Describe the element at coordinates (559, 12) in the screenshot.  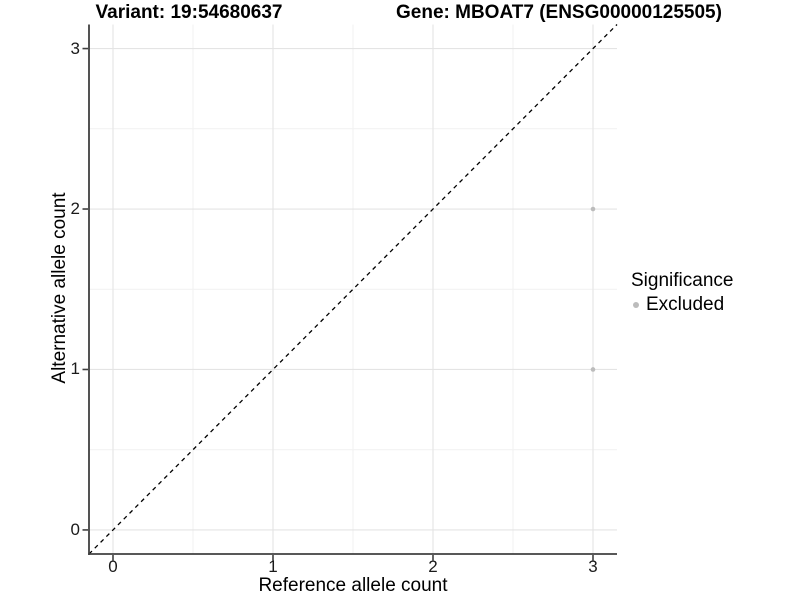
I see `plot-title-gene: Gene: MBOAT7 (ENSG00000125505)` at that location.